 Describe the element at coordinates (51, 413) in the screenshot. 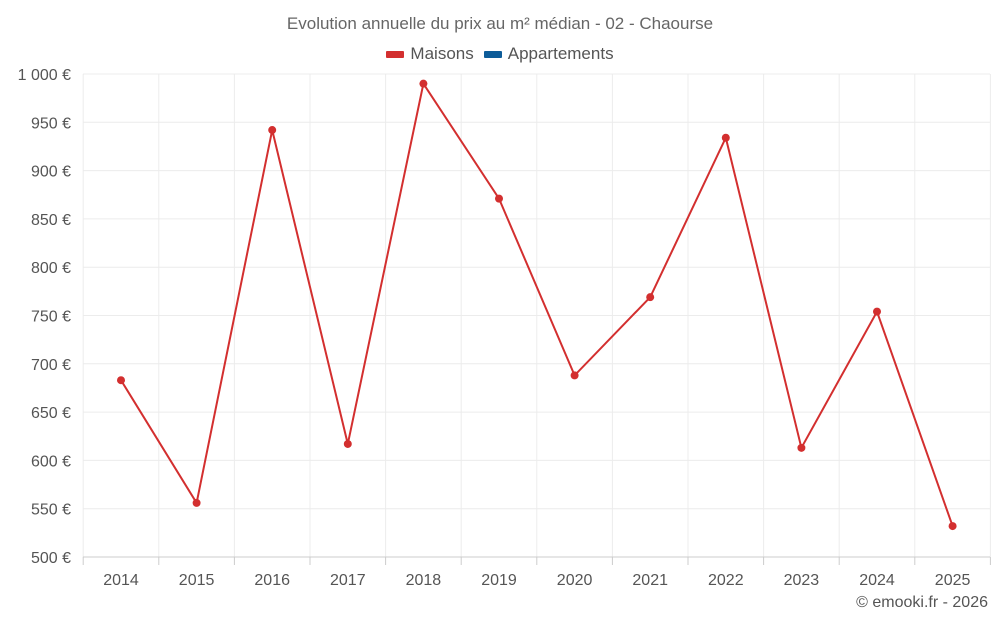

I see `y-tick-label: 650 €` at that location.